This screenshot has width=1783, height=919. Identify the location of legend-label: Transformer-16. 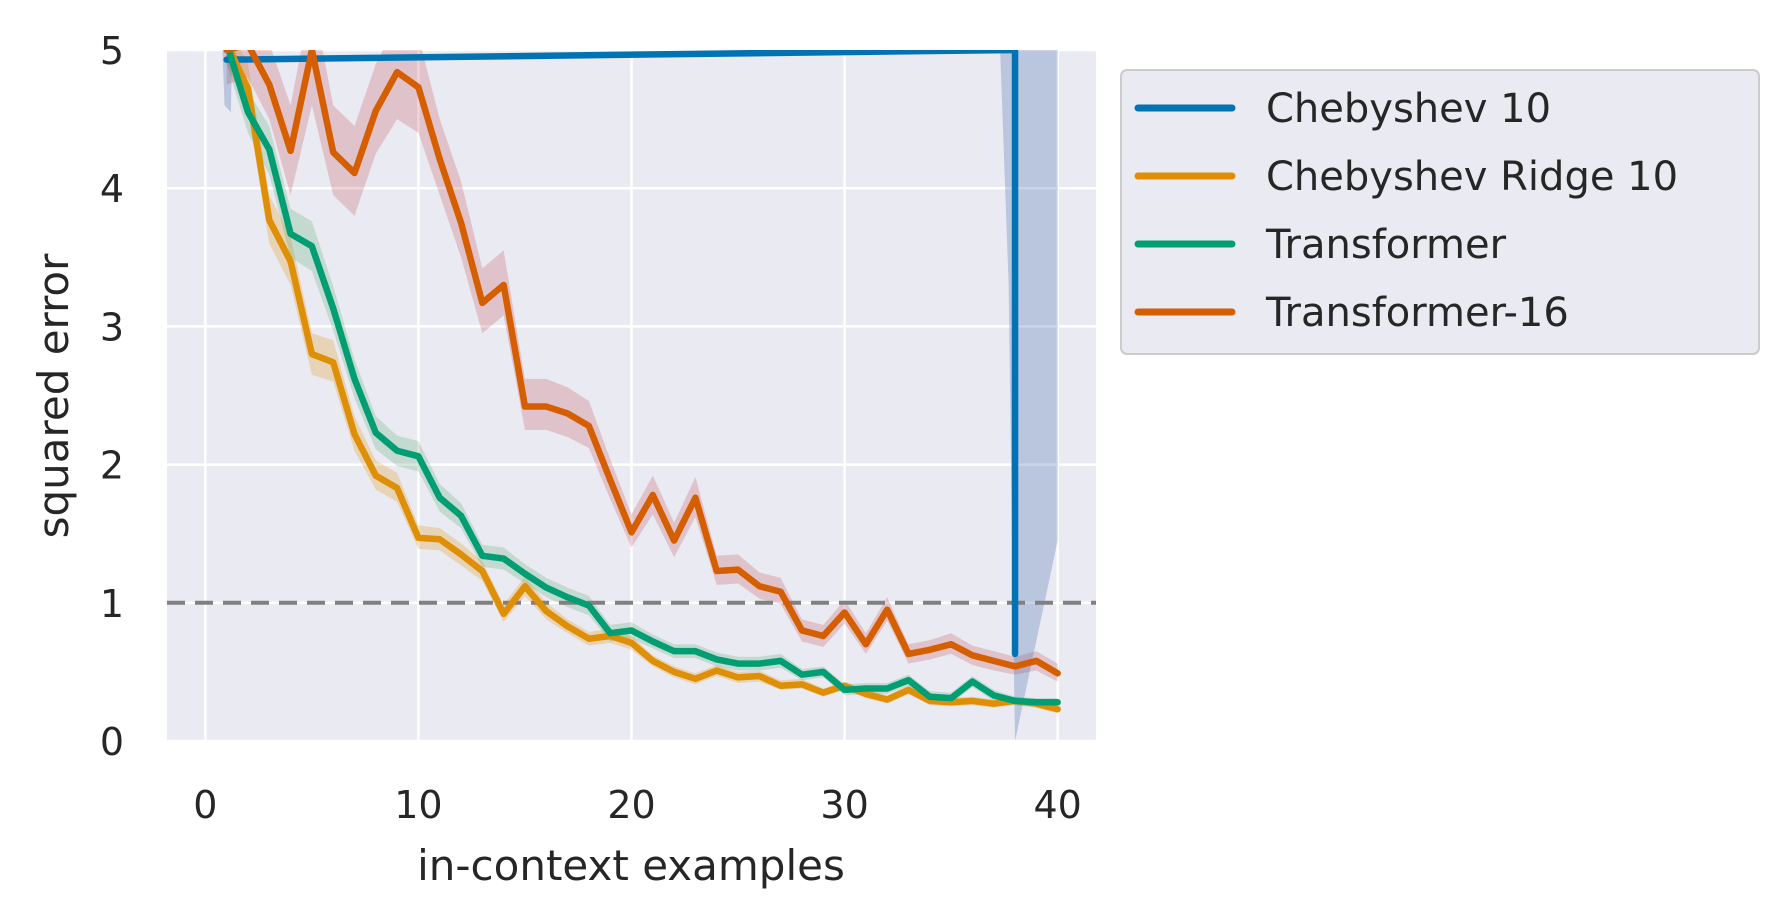
(1417, 313).